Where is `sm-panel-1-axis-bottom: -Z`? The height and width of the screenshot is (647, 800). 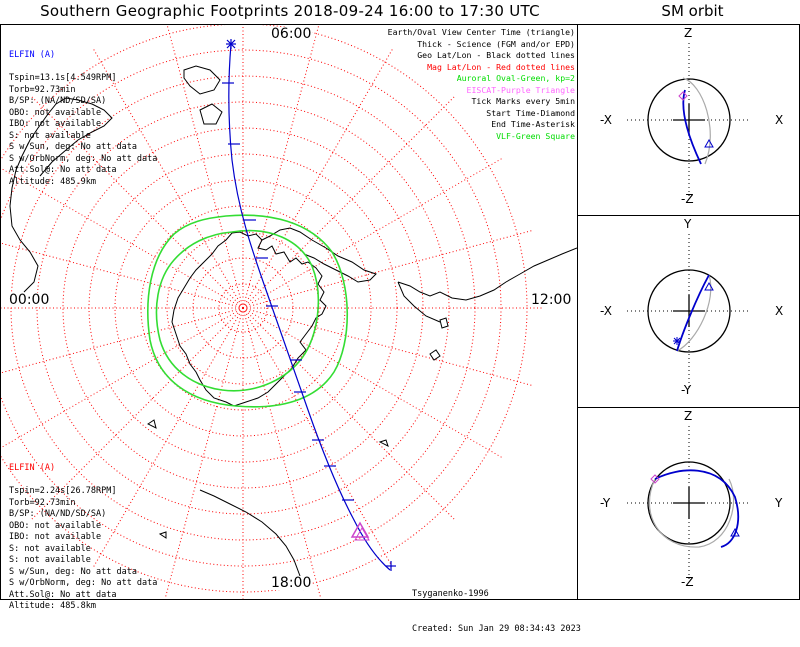 sm-panel-1-axis-bottom: -Z is located at coordinates (687, 199).